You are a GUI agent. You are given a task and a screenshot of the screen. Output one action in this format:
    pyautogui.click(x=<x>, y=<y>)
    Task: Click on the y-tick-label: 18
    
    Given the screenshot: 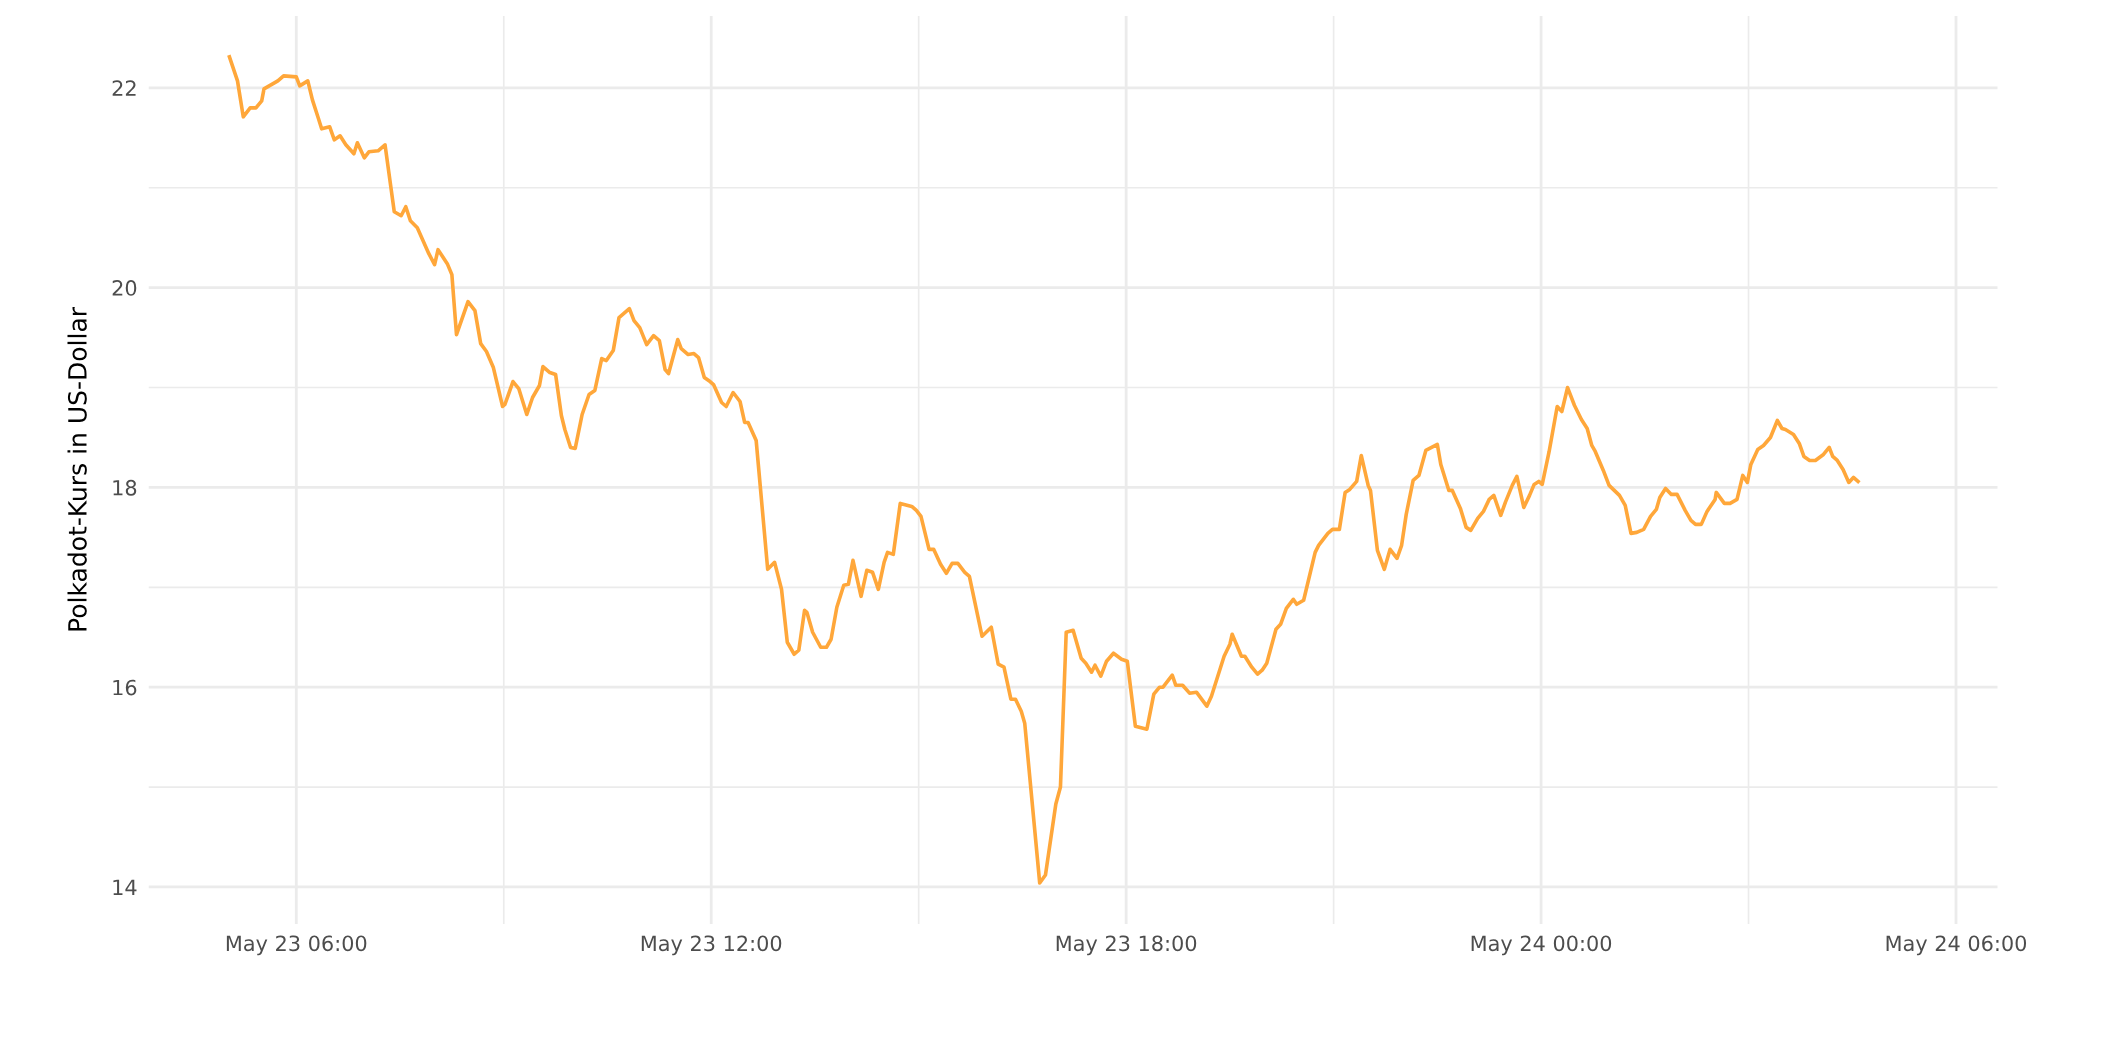 What is the action you would take?
    pyautogui.click(x=125, y=487)
    